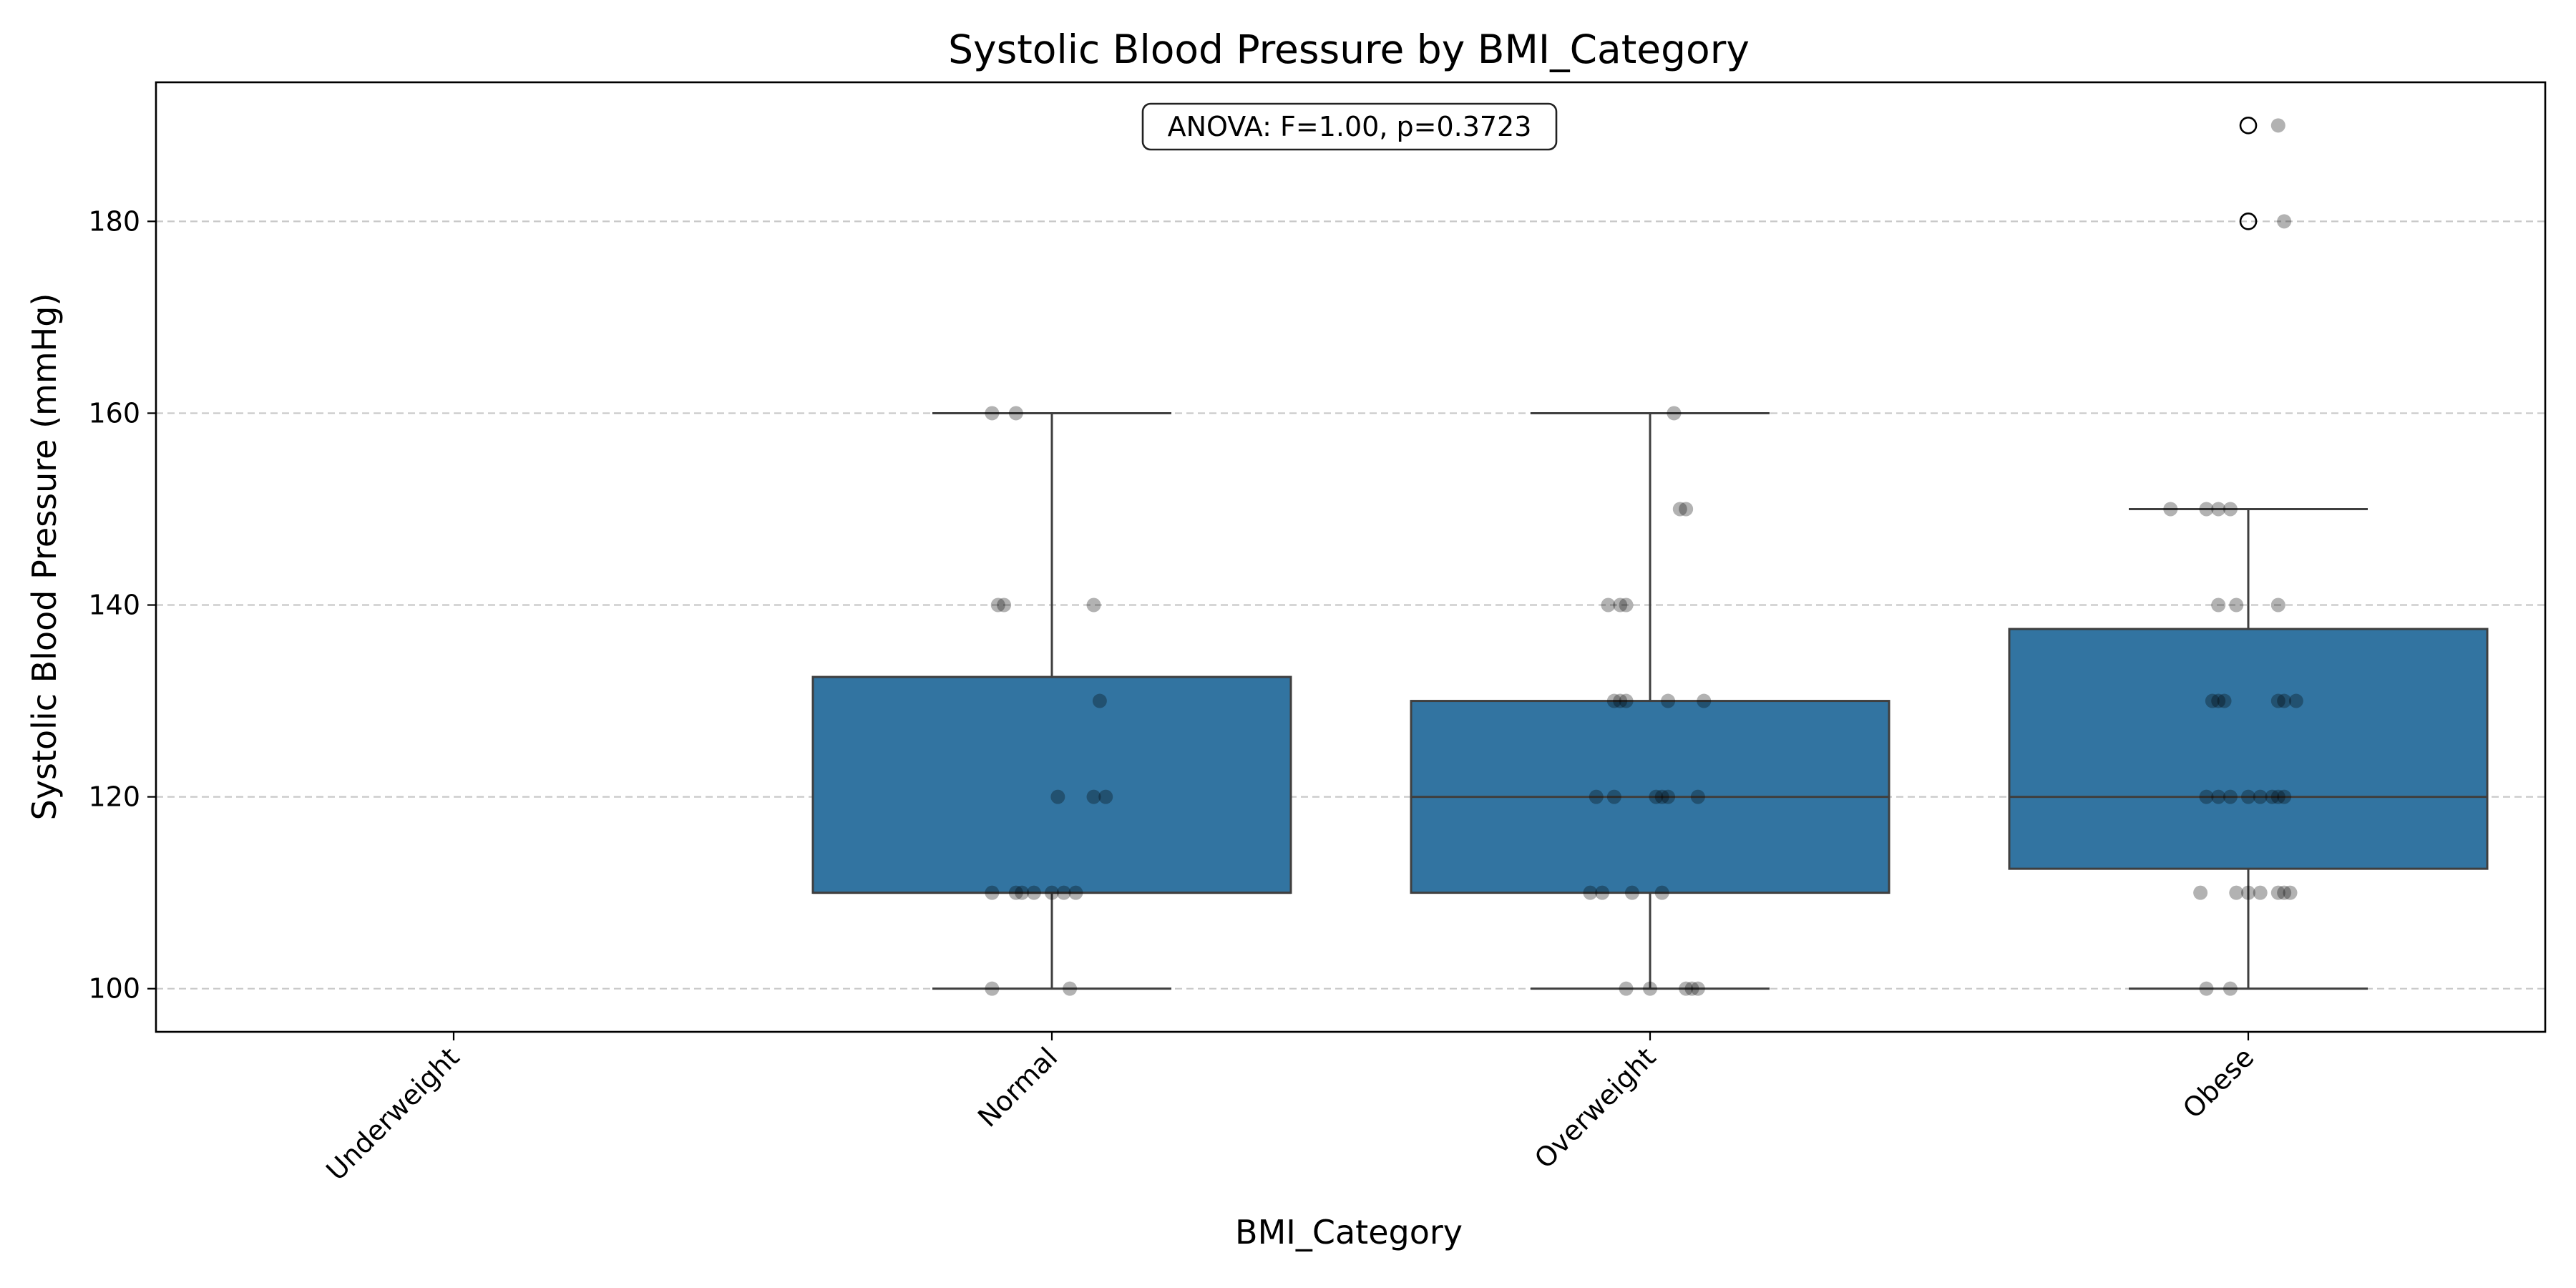  Describe the element at coordinates (114, 413) in the screenshot. I see `y-tick-label: 160` at that location.